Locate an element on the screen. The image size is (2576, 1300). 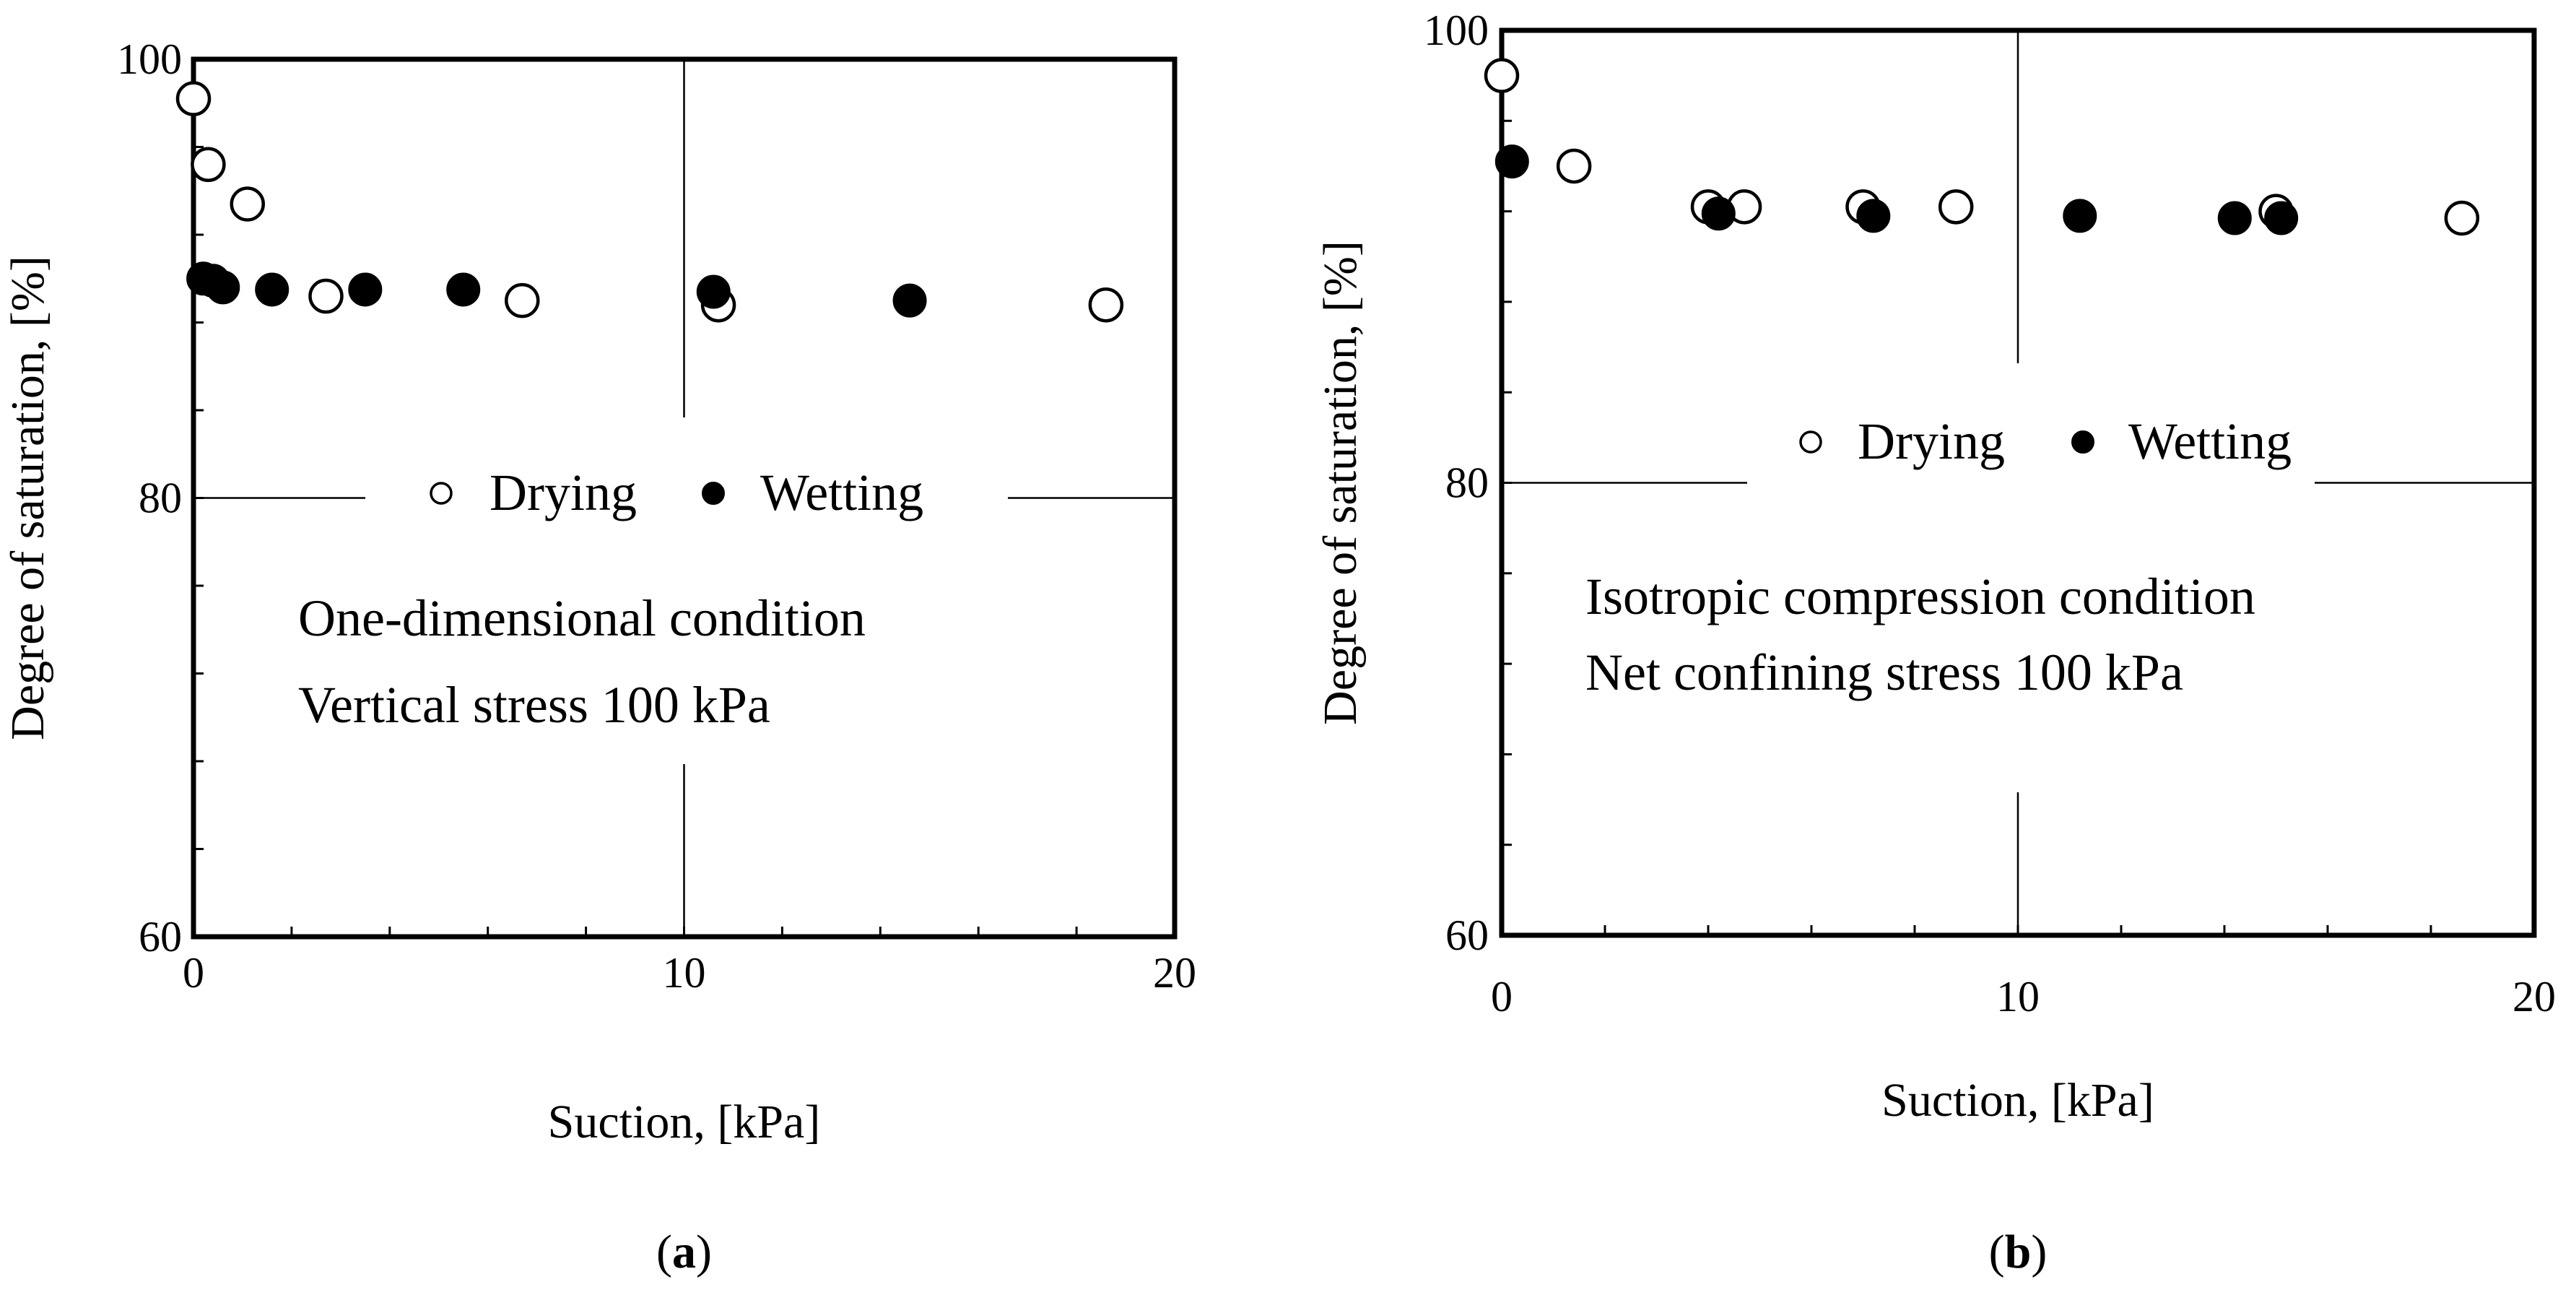
annotation-condition: Isotropic compression condition is located at coordinates (1920, 596).